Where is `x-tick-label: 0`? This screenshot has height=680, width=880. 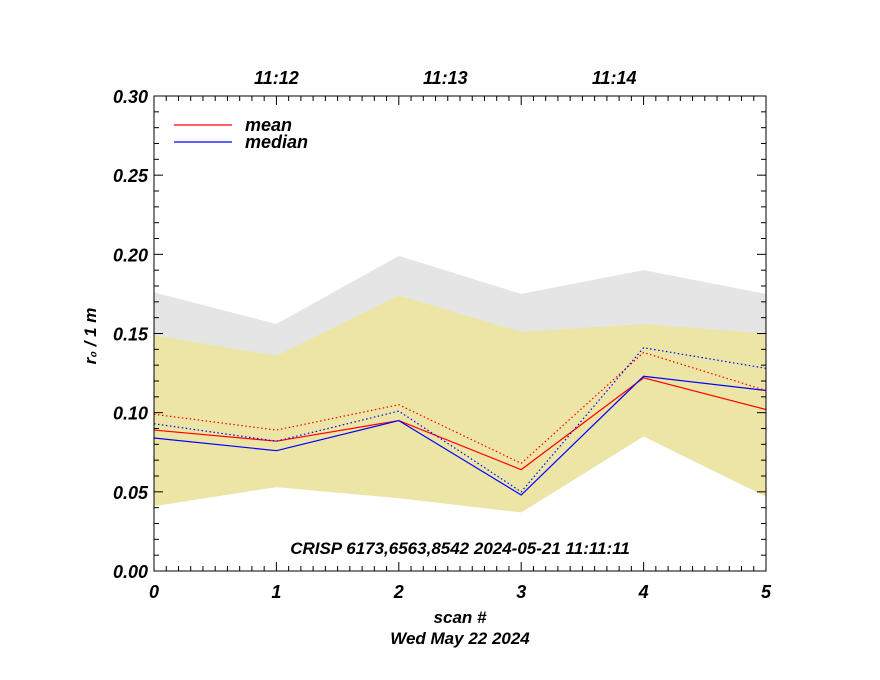
x-tick-label: 0 is located at coordinates (154, 592).